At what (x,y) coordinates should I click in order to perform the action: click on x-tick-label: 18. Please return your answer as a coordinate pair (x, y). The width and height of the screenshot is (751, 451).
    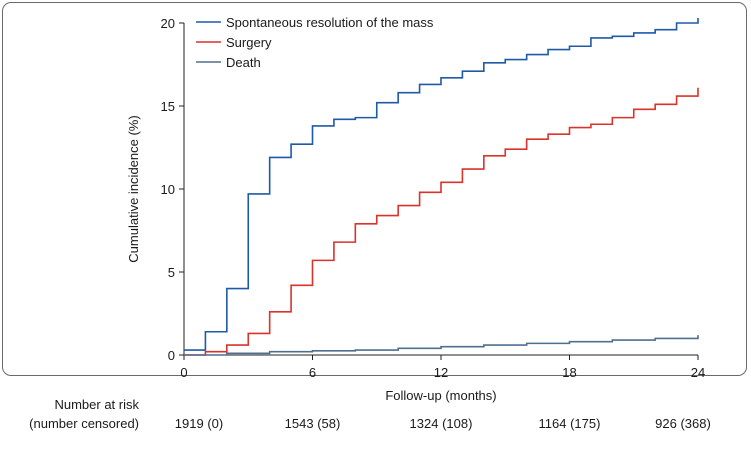
    Looking at the image, I should click on (569, 372).